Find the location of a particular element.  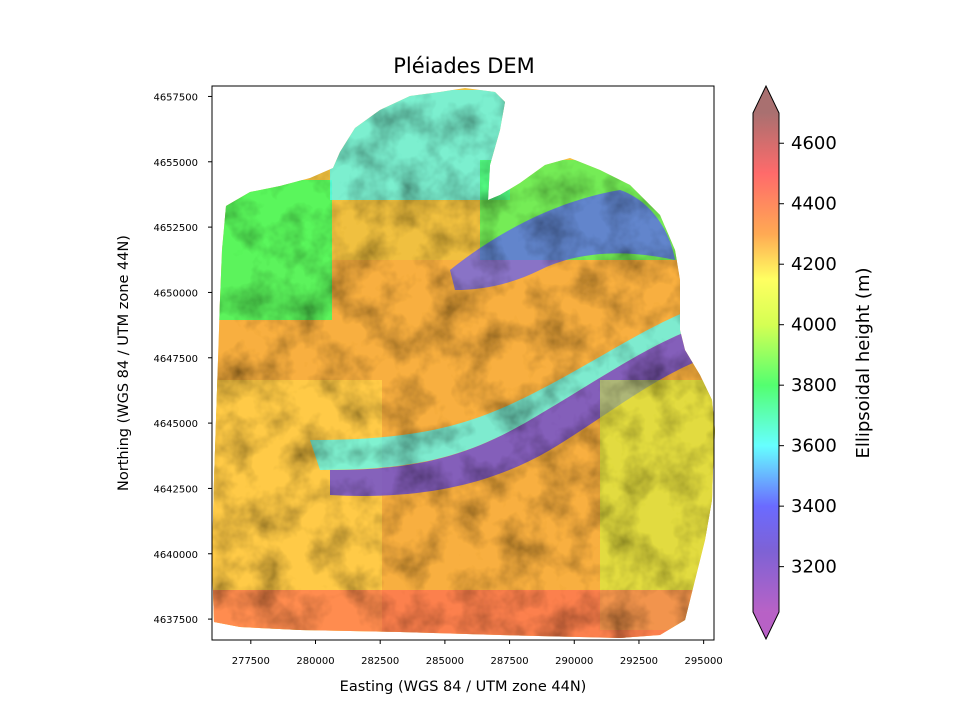

y-tick-label: 4637500 is located at coordinates (175, 620).